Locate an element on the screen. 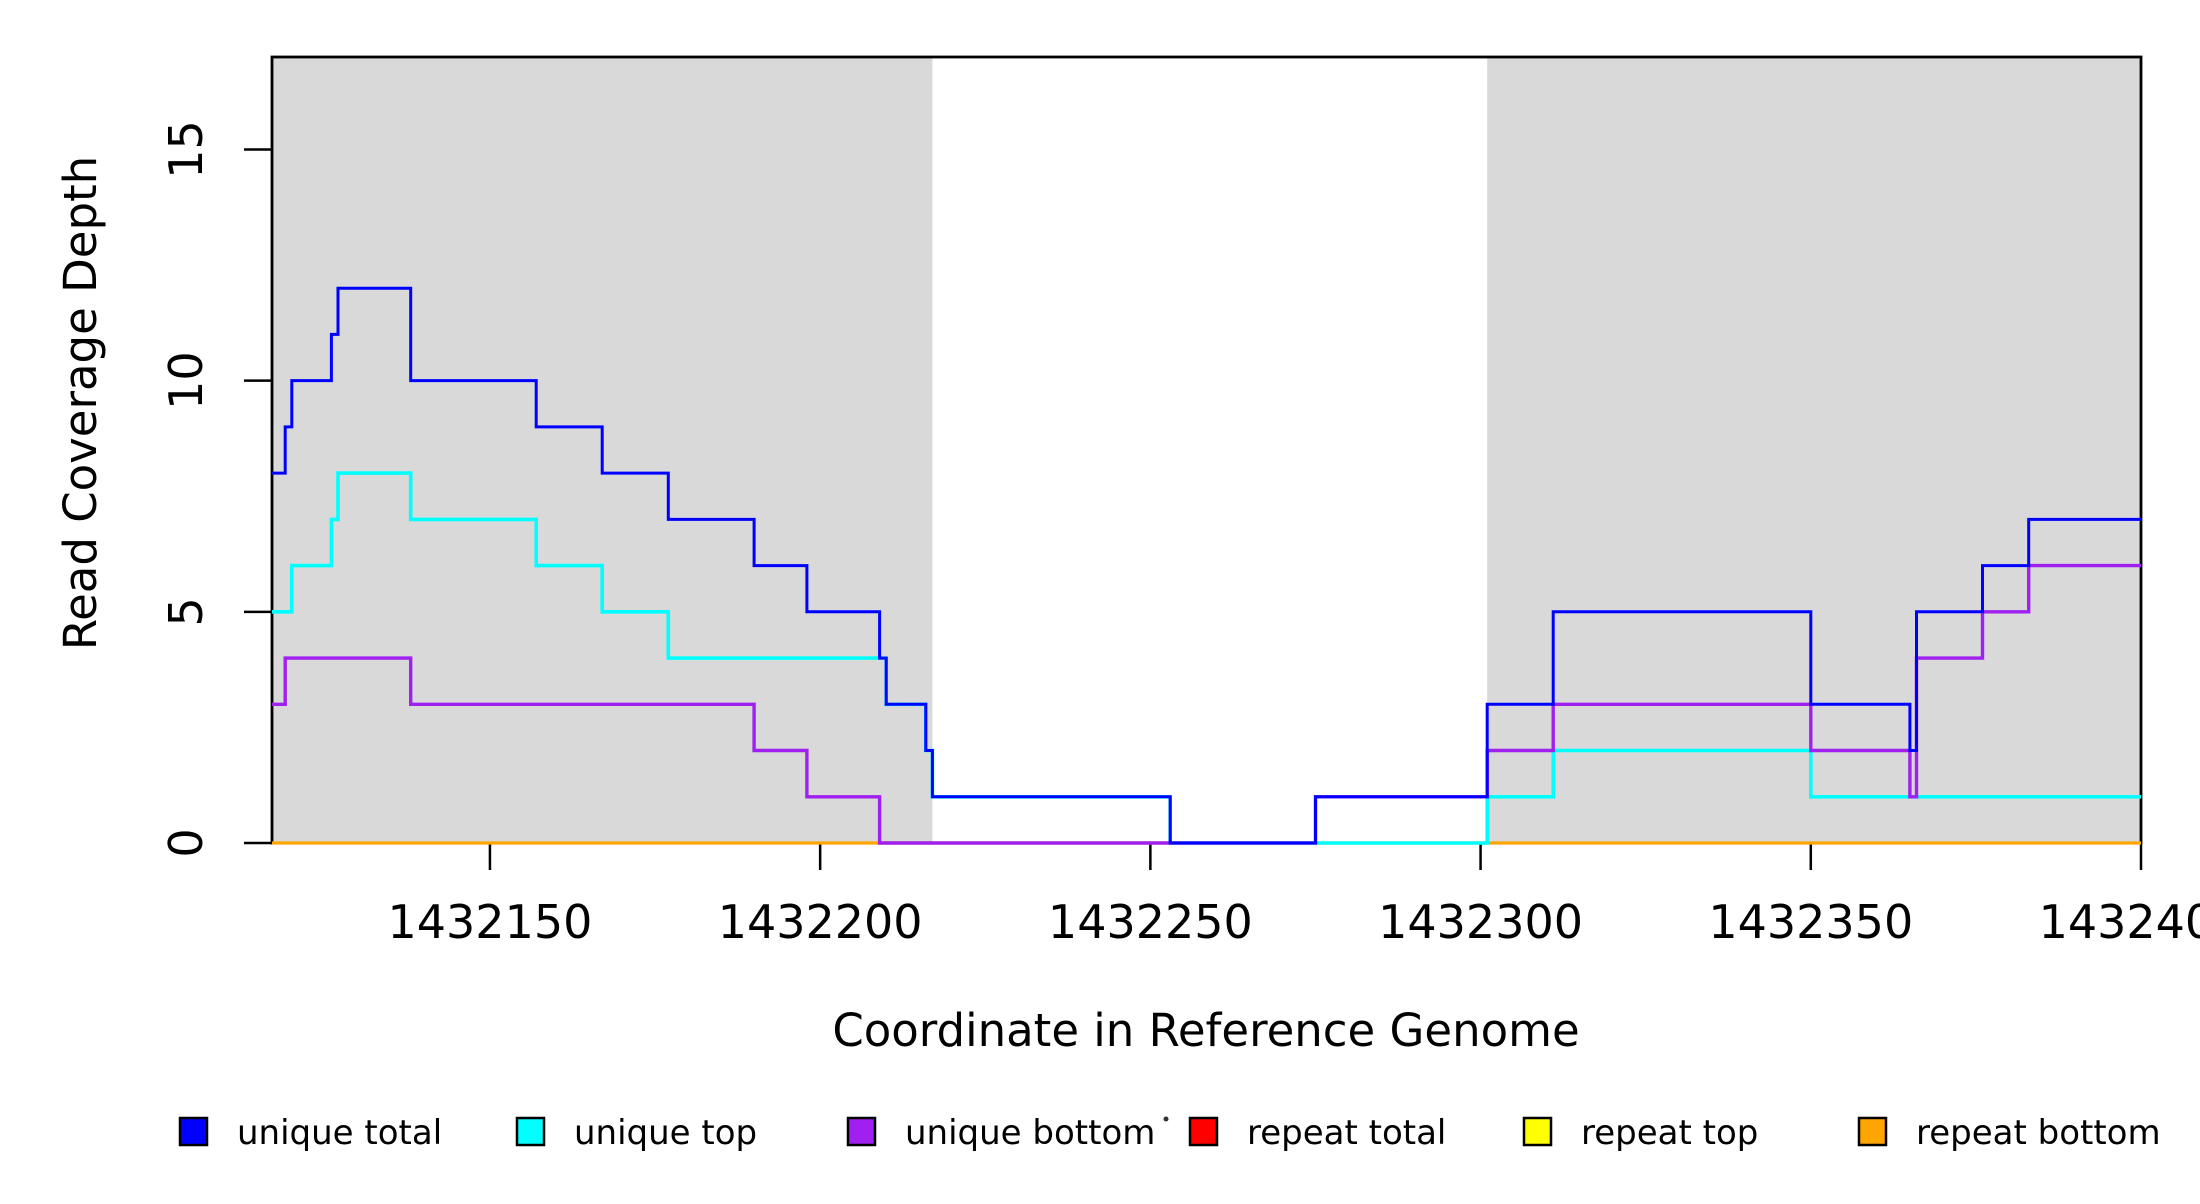 The width and height of the screenshot is (2200, 1204). legend-entry-unique-top: unique top is located at coordinates (636, 1133).